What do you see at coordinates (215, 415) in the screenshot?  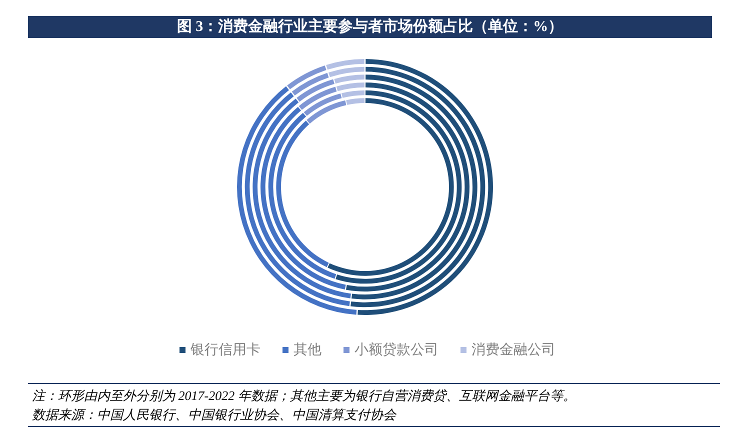 I see `source-note: 数据来源：中国人民银行、中国银行业协会、中国清算支付协会` at bounding box center [215, 415].